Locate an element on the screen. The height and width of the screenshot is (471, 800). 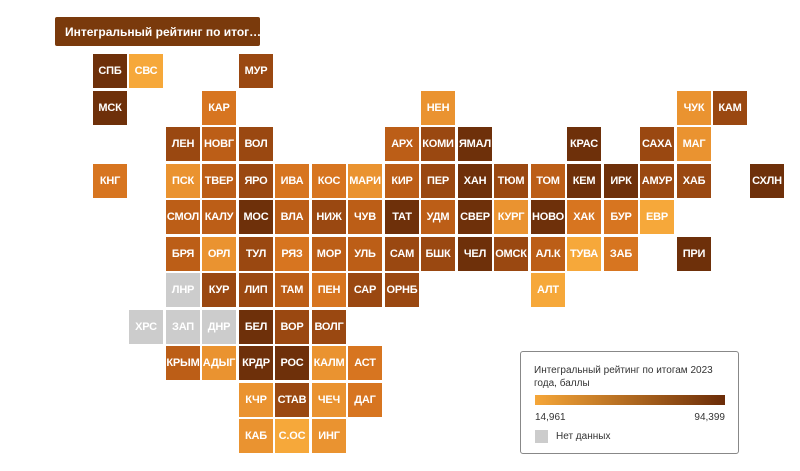
region-tile: КНГ is located at coordinates (110, 181).